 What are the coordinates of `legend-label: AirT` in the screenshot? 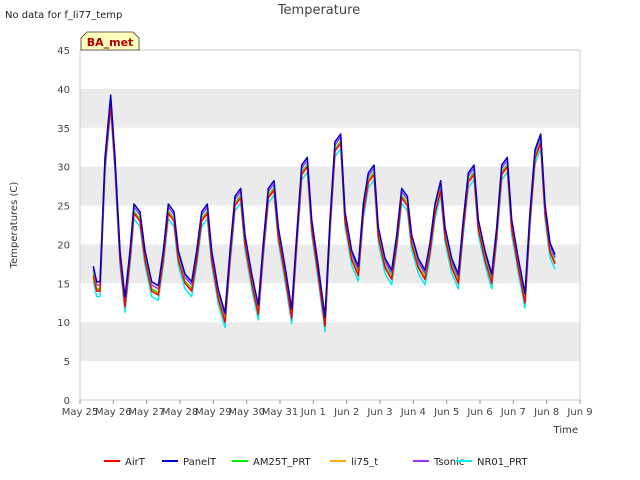 It's located at (135, 462).